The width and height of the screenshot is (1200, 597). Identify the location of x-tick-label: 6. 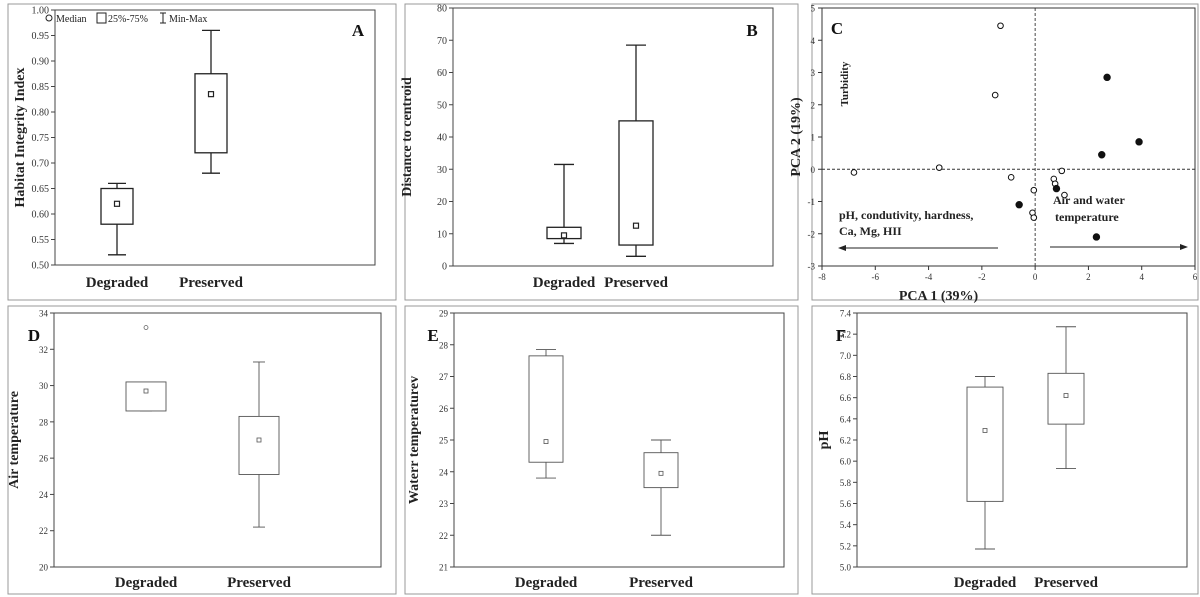
(1195, 277).